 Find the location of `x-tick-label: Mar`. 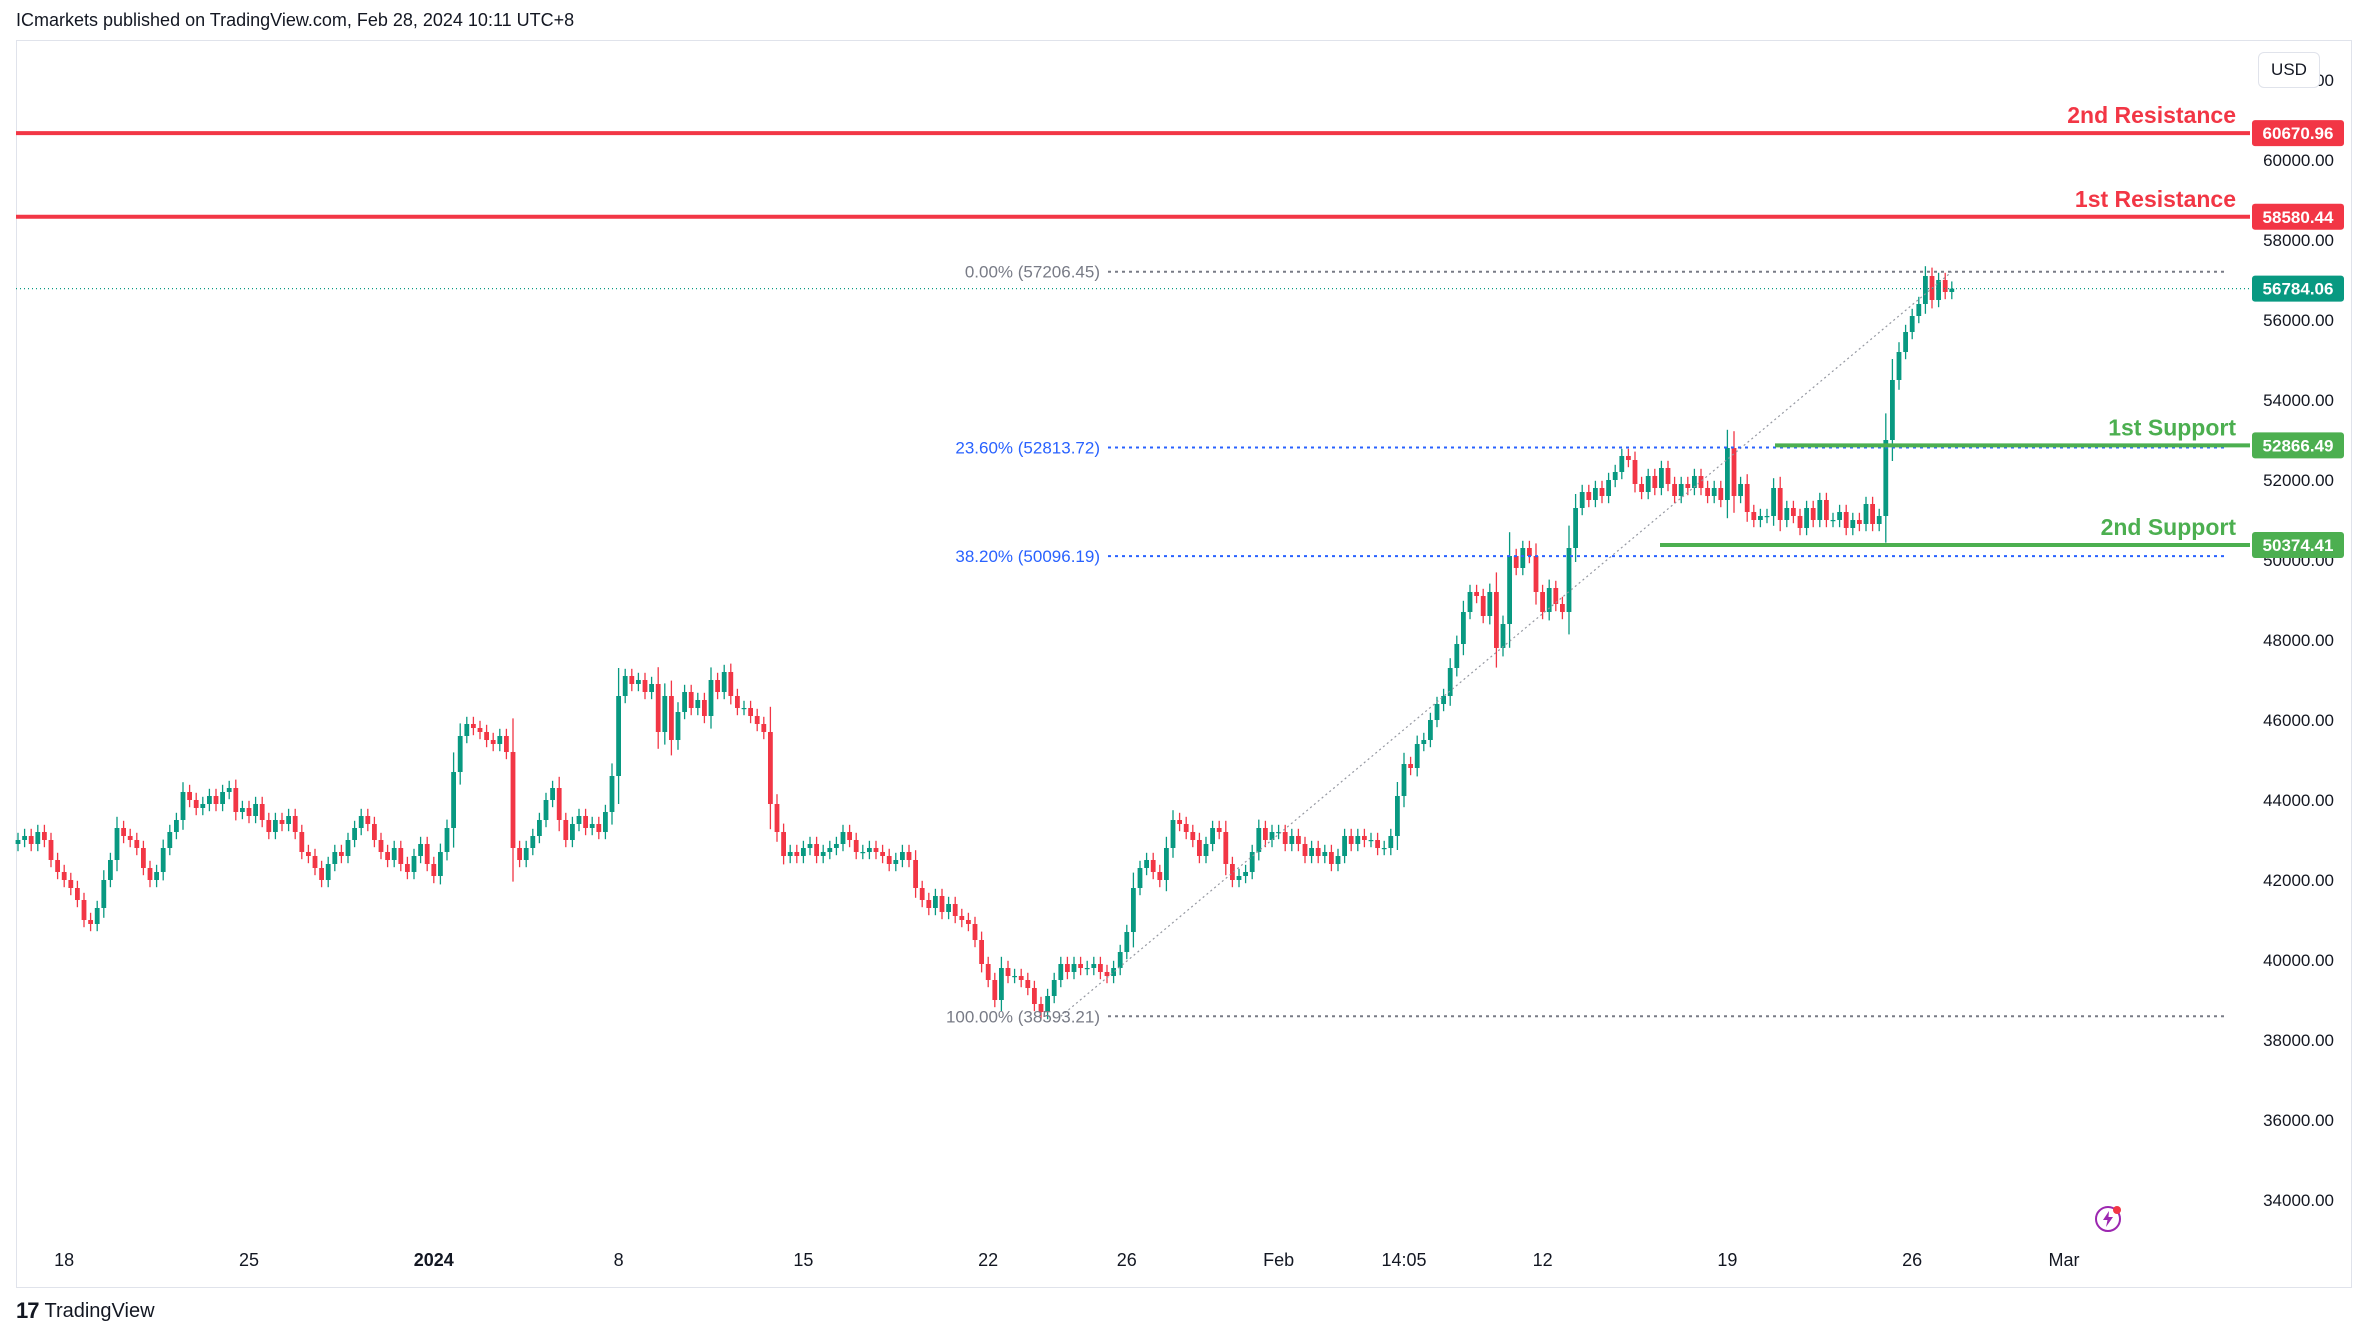

x-tick-label: Mar is located at coordinates (2064, 1260).